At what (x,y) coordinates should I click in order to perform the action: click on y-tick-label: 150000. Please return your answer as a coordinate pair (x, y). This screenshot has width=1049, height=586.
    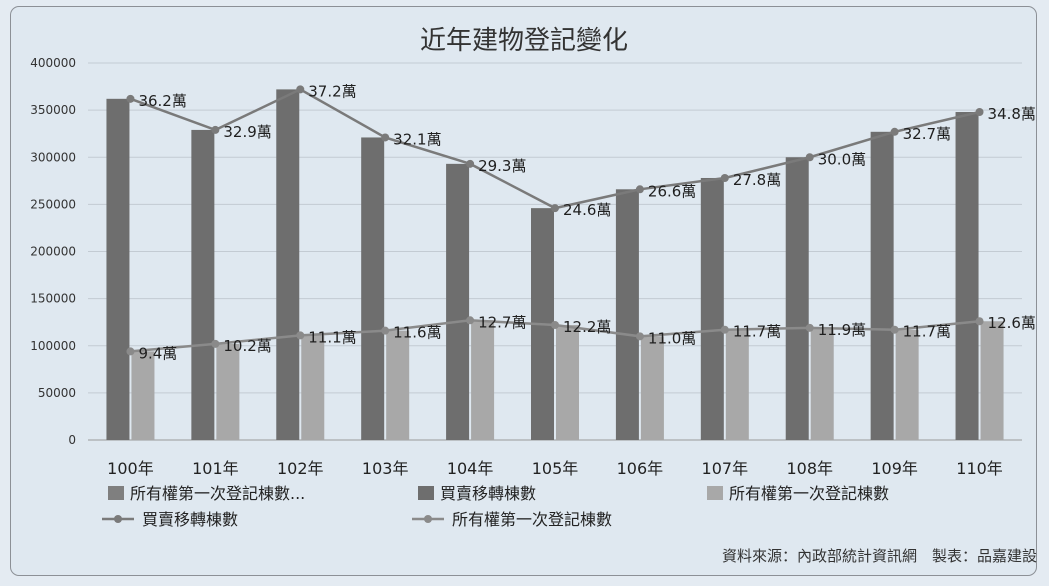
    Looking at the image, I should click on (53, 299).